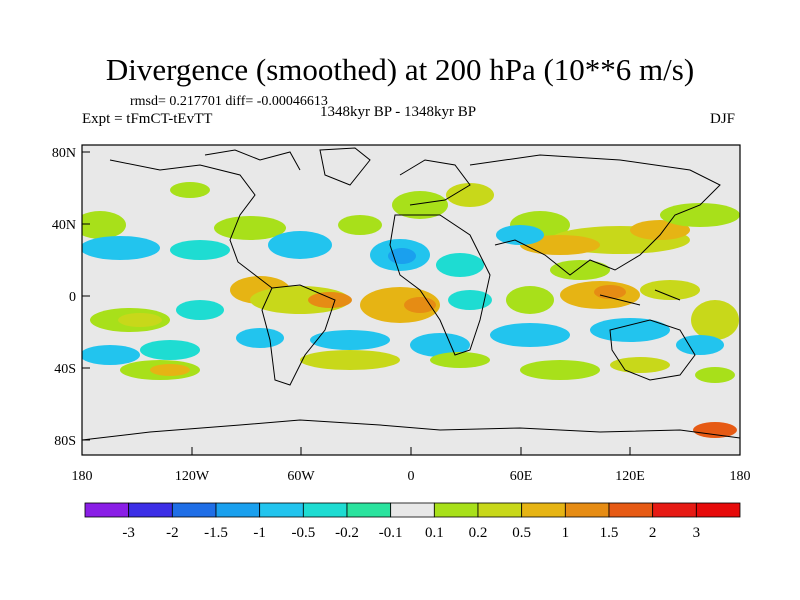 This screenshot has width=800, height=600. I want to click on colorbar, so click(412, 510).